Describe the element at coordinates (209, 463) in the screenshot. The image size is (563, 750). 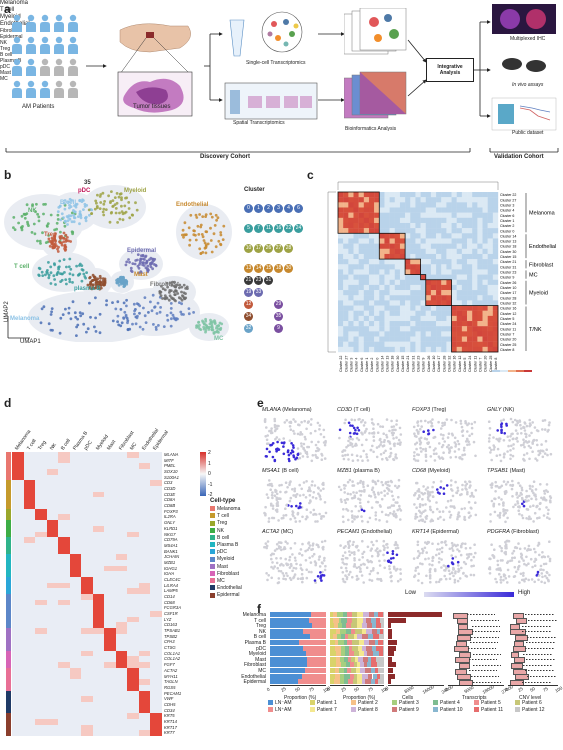
I see `heatmap-scale-tick: 1` at that location.